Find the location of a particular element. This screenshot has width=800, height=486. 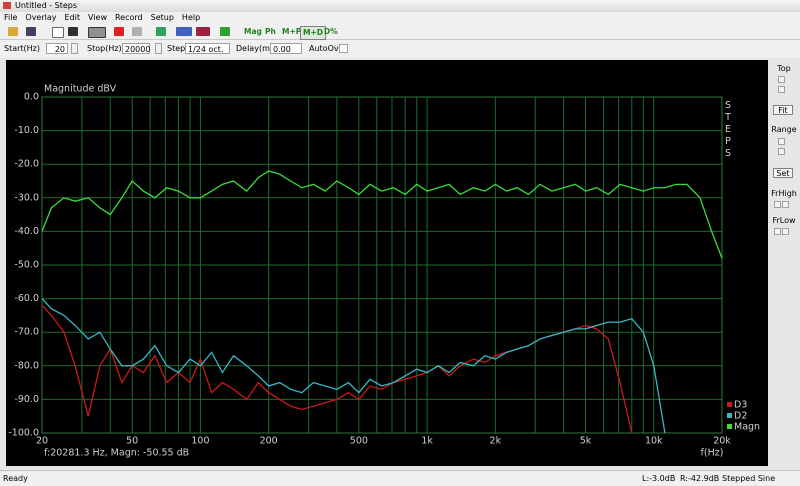

fit-button: Fit is located at coordinates (783, 110).